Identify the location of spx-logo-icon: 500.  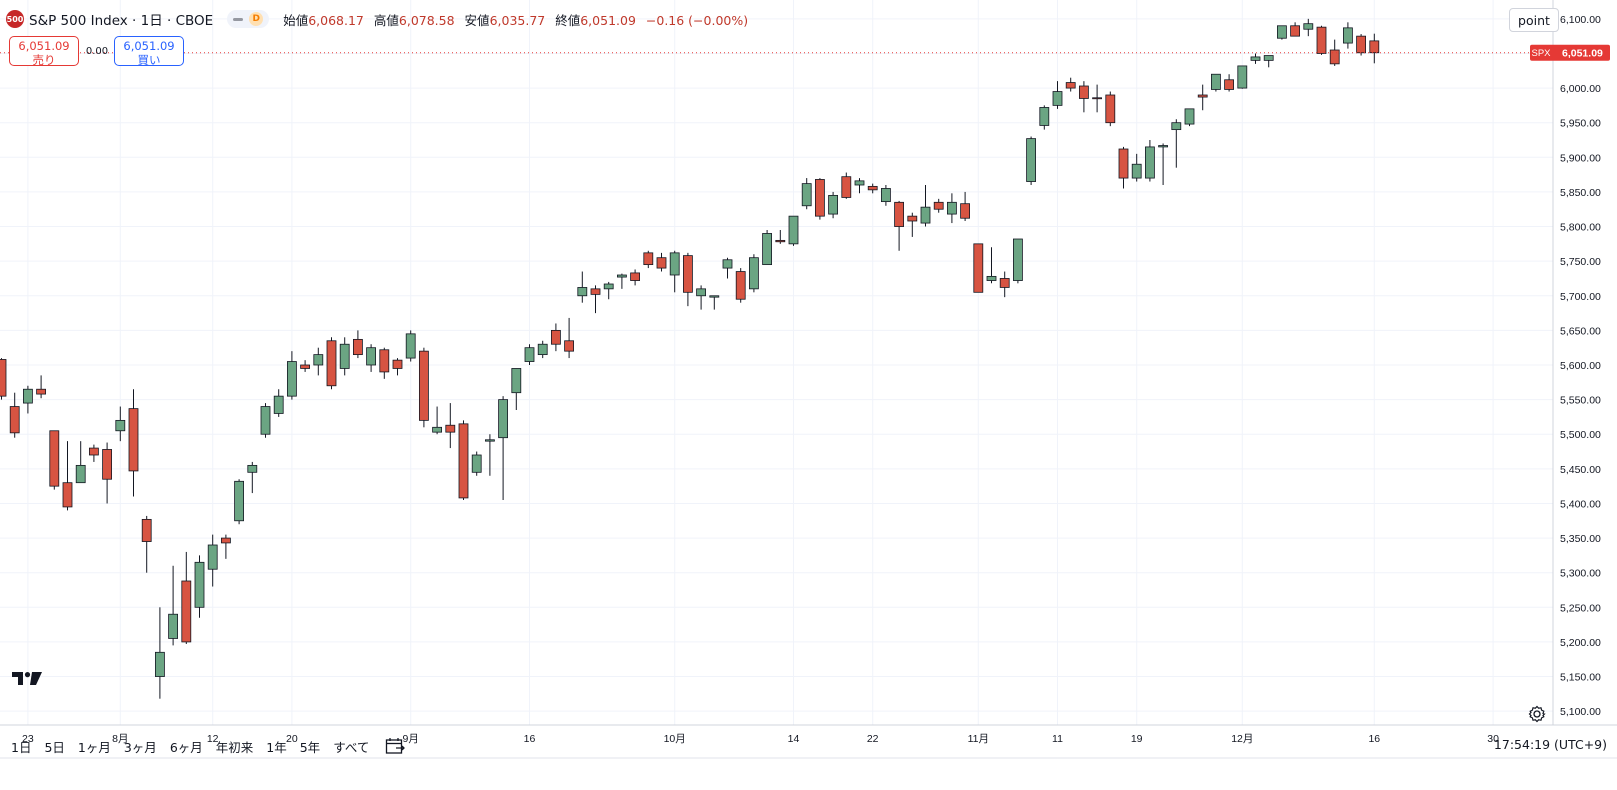
(15, 19).